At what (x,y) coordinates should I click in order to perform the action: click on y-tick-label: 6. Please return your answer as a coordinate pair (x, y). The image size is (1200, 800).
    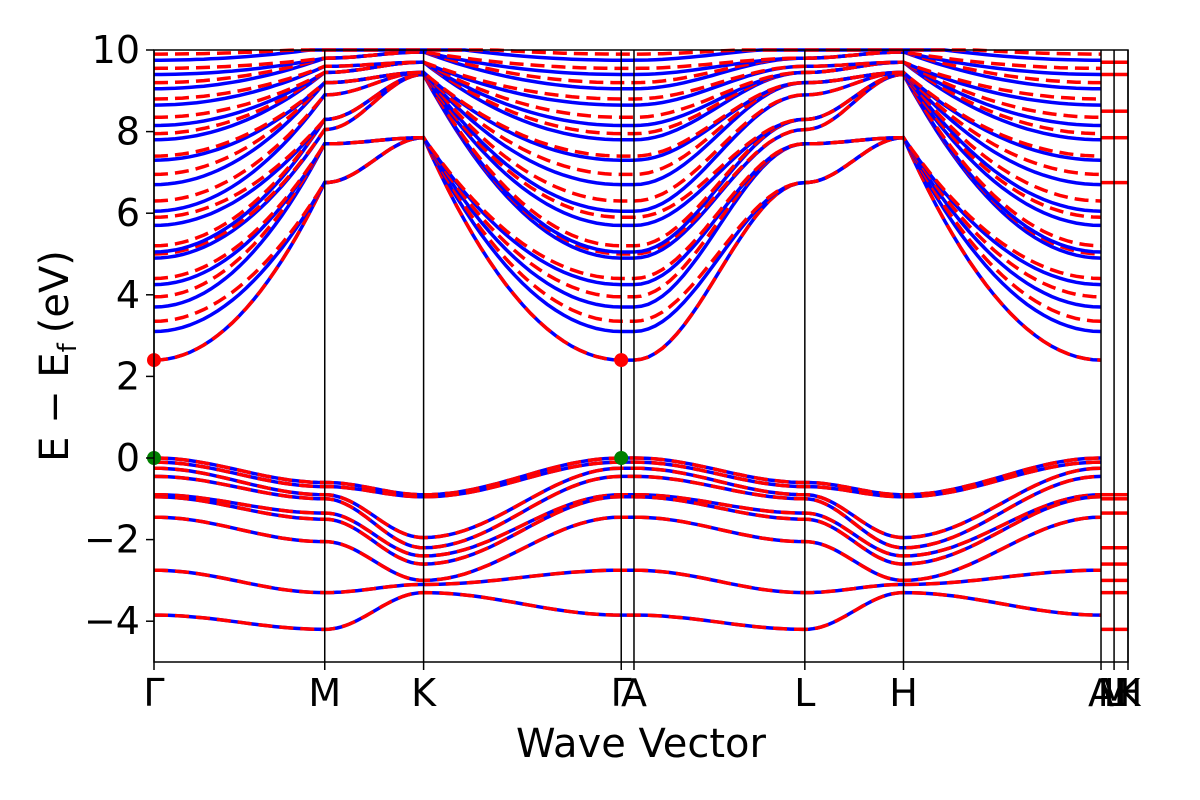
    Looking at the image, I should click on (128, 213).